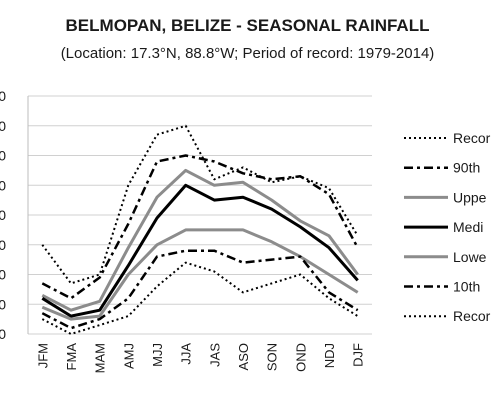 The width and height of the screenshot is (495, 400). What do you see at coordinates (128, 356) in the screenshot?
I see `x-tick-label: AMJ` at bounding box center [128, 356].